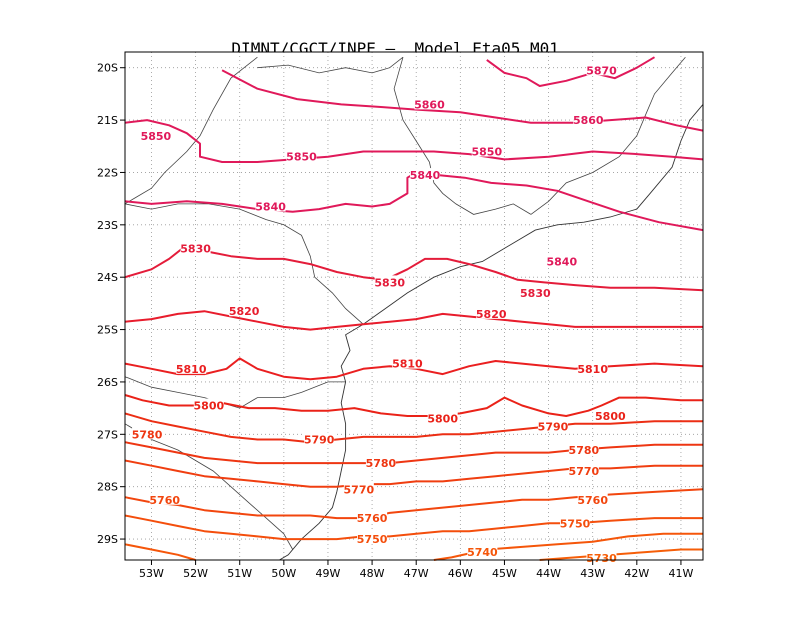  I want to click on lon-tick-label: 46W, so click(460, 573).